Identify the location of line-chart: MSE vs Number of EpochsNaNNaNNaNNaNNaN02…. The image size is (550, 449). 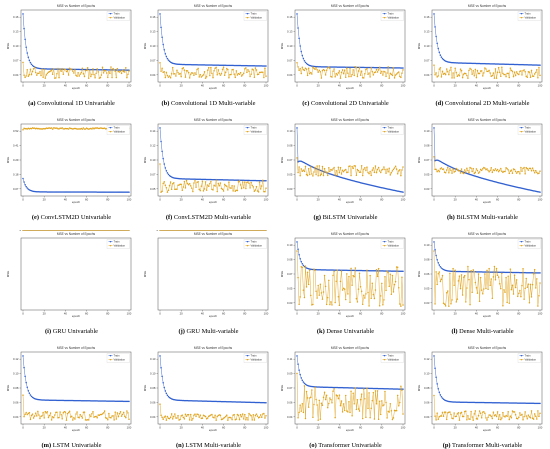
(204, 274).